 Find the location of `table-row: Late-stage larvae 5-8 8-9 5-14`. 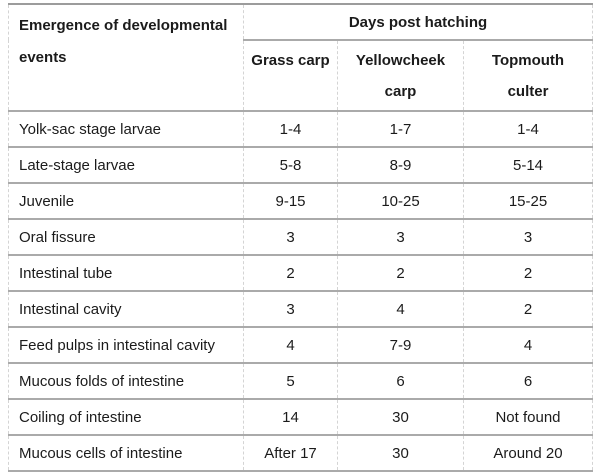

table-row: Late-stage larvae 5-8 8-9 5-14 is located at coordinates (300, 165).